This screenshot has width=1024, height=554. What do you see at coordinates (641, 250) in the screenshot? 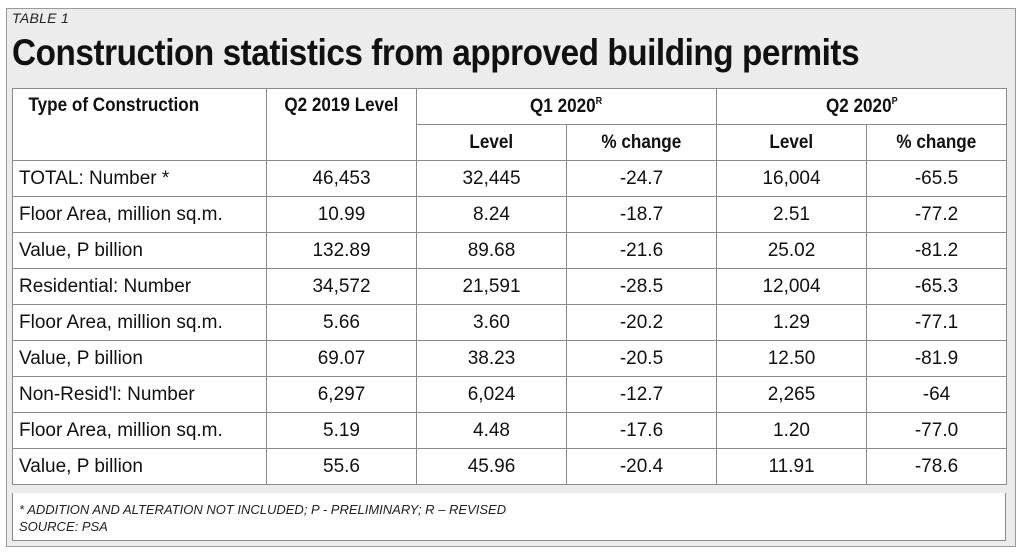
I see `cell-q1-2020-pct-change: -21.6` at bounding box center [641, 250].